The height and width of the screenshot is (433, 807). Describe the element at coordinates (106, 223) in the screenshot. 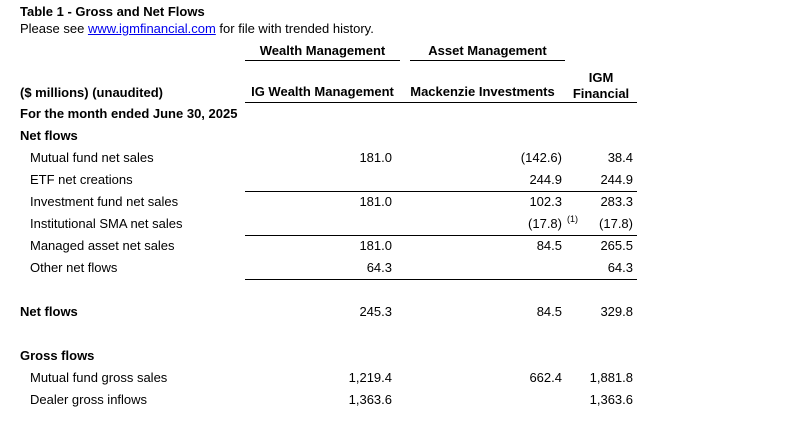

I see `row-label: Institutional SMA net sales` at that location.